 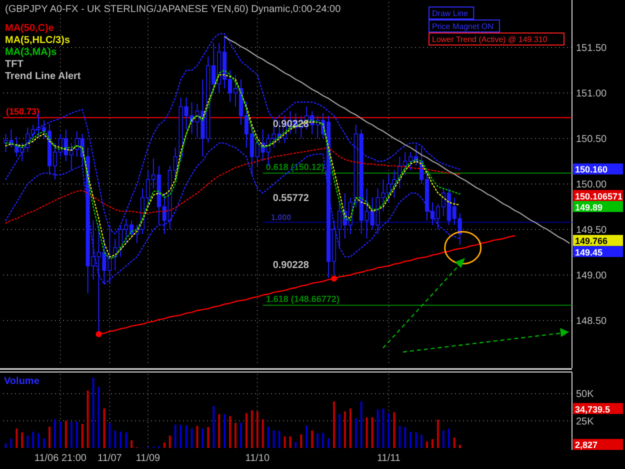 I want to click on y-tick-label: 50K, so click(x=585, y=394).